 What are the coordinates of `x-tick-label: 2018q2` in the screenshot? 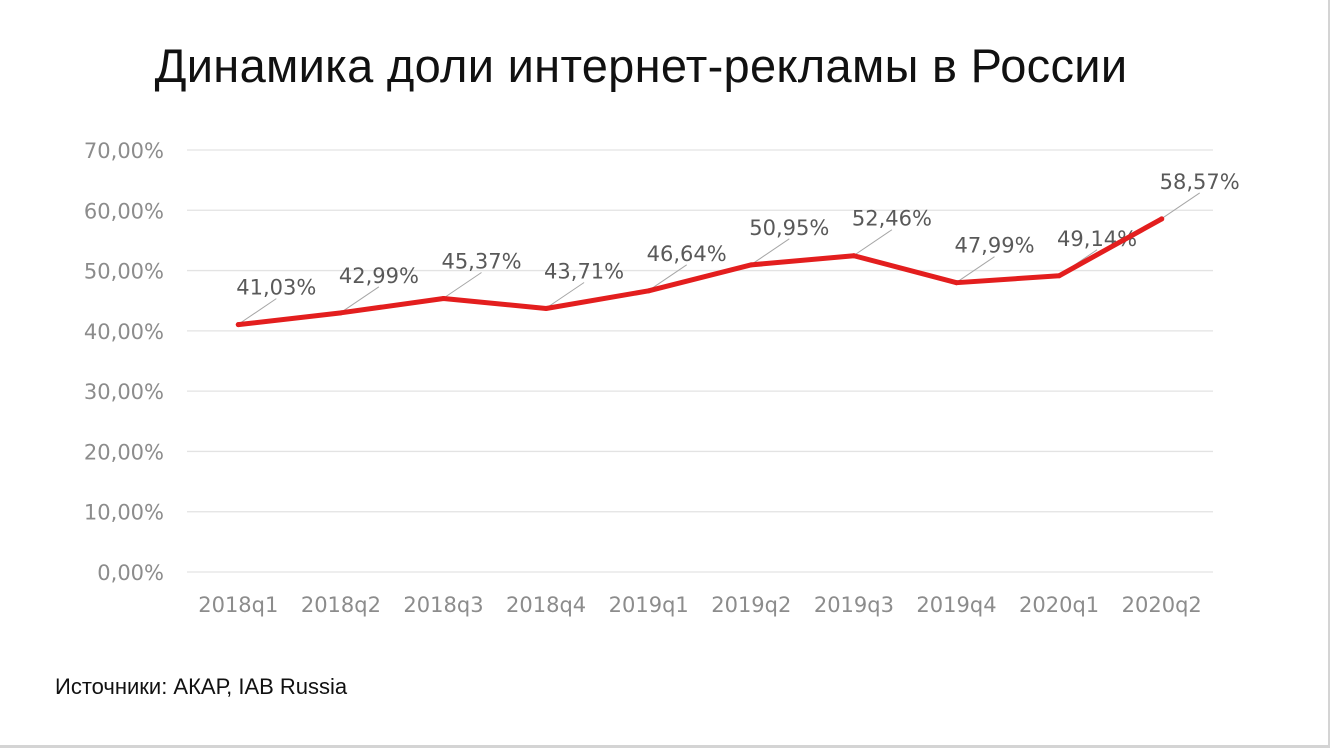 It's located at (341, 605).